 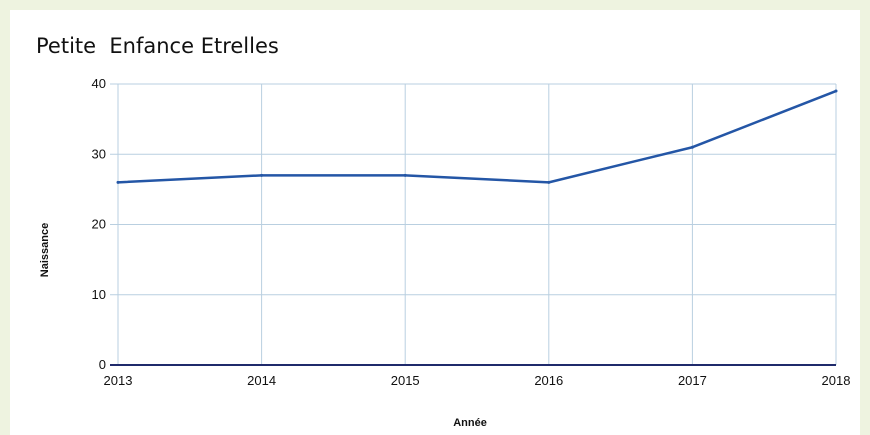 What do you see at coordinates (692, 147) in the screenshot?
I see `data-point-2017` at bounding box center [692, 147].